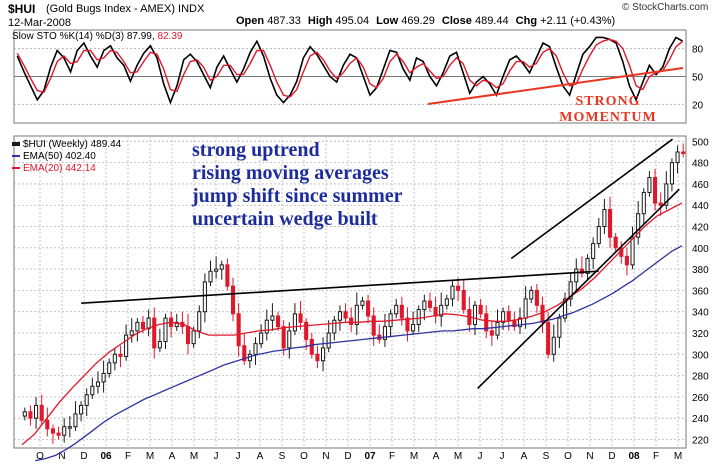 Image resolution: width=720 pixels, height=465 pixels. What do you see at coordinates (665, 7) in the screenshot?
I see `watermark: © StockCharts.com` at bounding box center [665, 7].